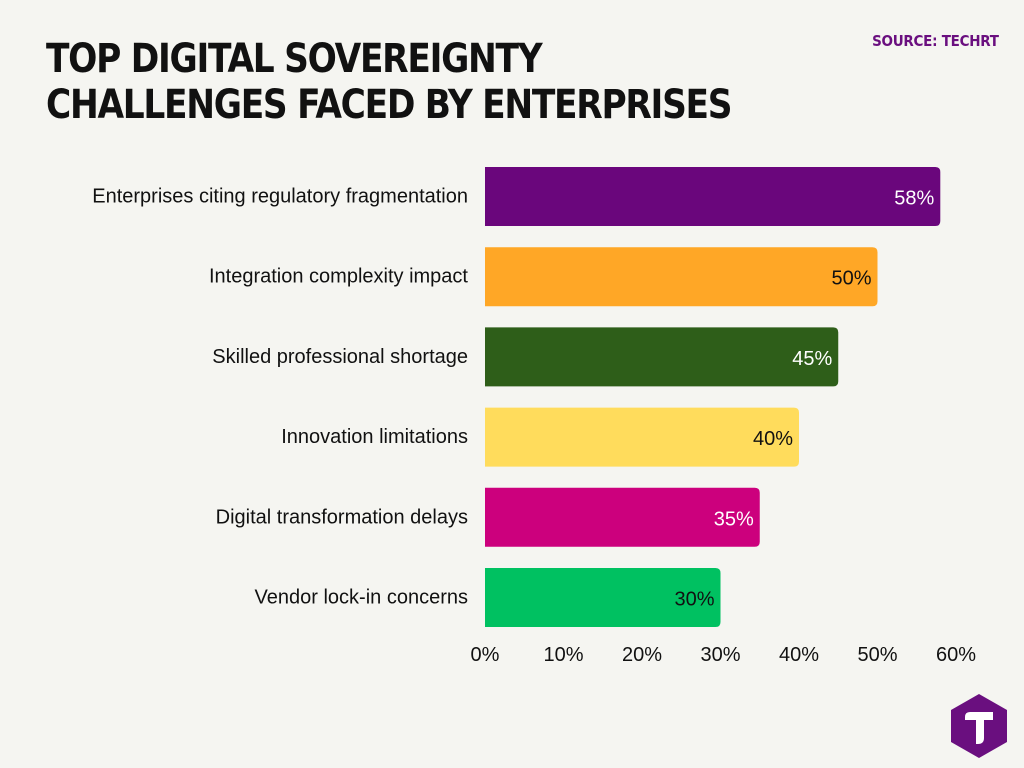 This screenshot has height=768, width=1024. I want to click on data-label: 50%, so click(851, 279).